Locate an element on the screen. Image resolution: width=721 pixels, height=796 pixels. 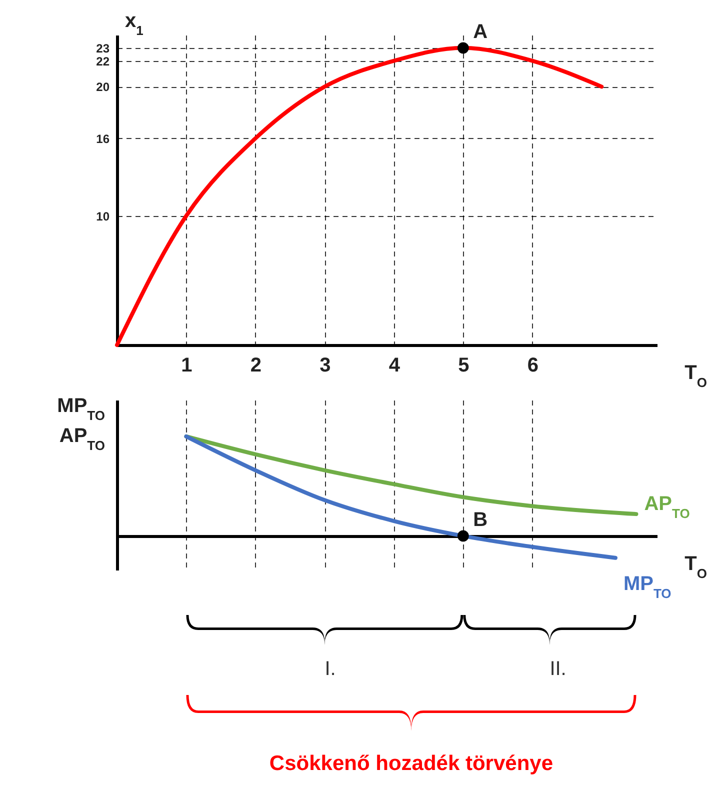
annotation: A is located at coordinates (480, 31).